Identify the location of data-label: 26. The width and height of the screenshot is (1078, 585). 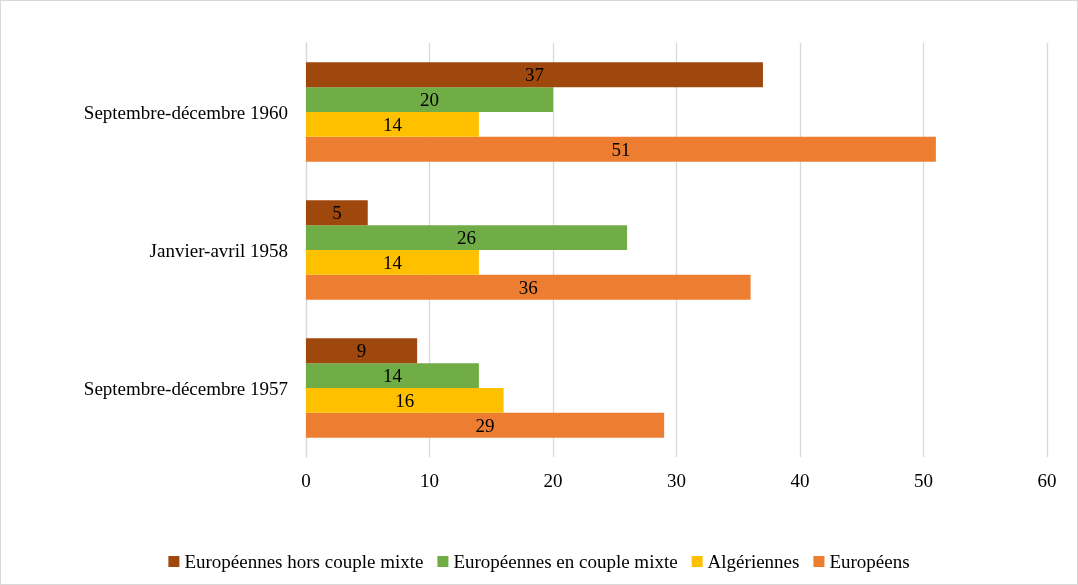
(467, 238).